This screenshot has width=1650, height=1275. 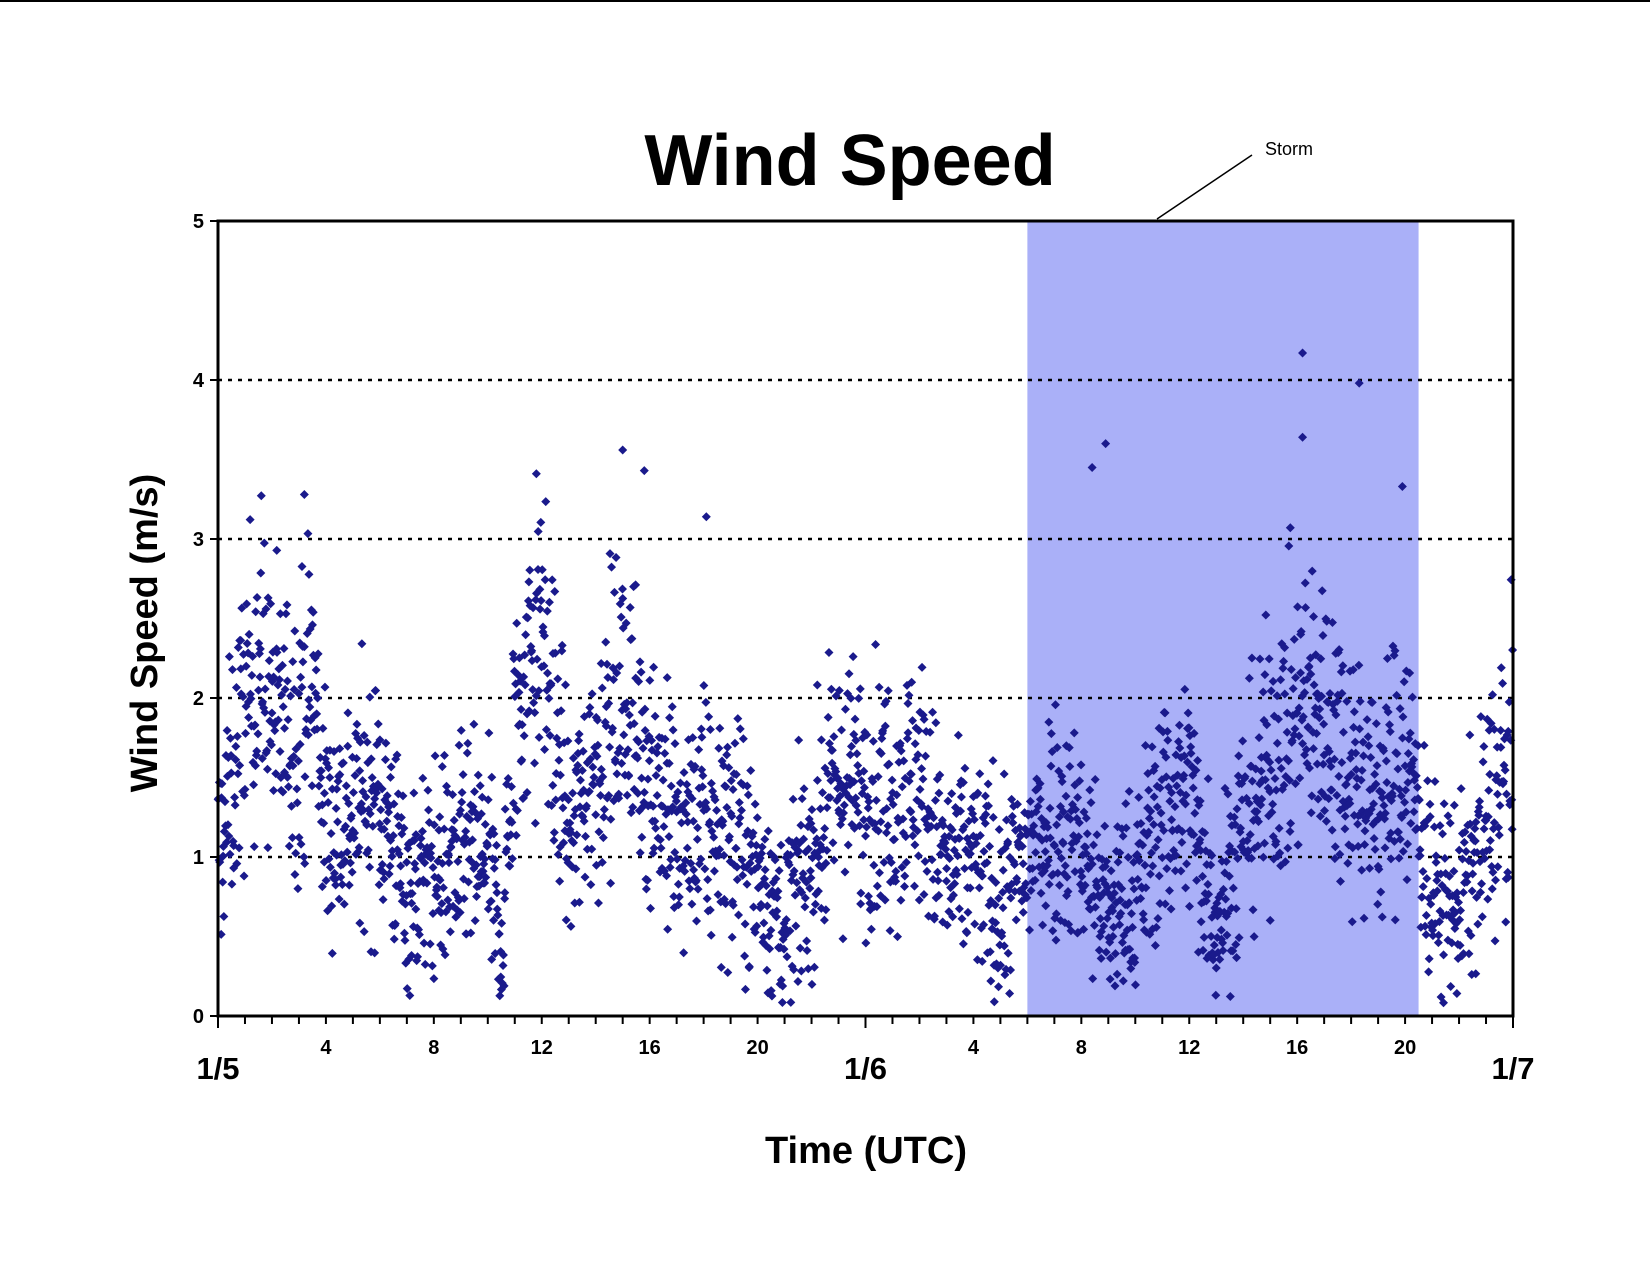 What do you see at coordinates (1289, 149) in the screenshot?
I see `storm-annotation-label: Storm` at bounding box center [1289, 149].